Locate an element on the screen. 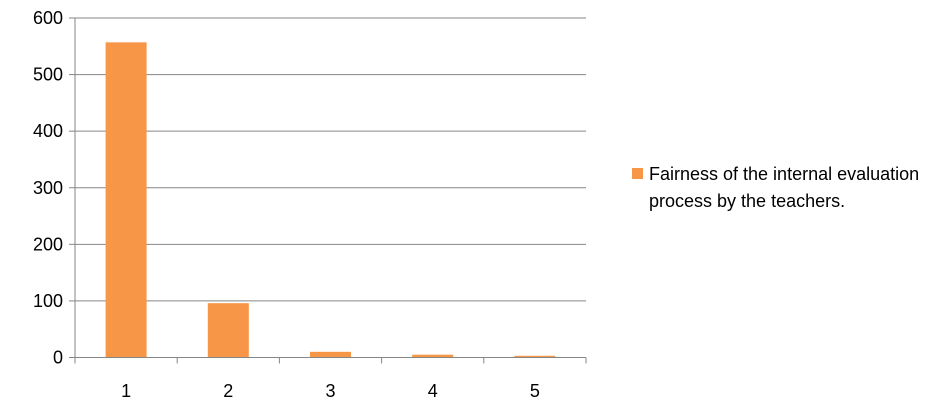  x-tick-label: 5 is located at coordinates (535, 391).